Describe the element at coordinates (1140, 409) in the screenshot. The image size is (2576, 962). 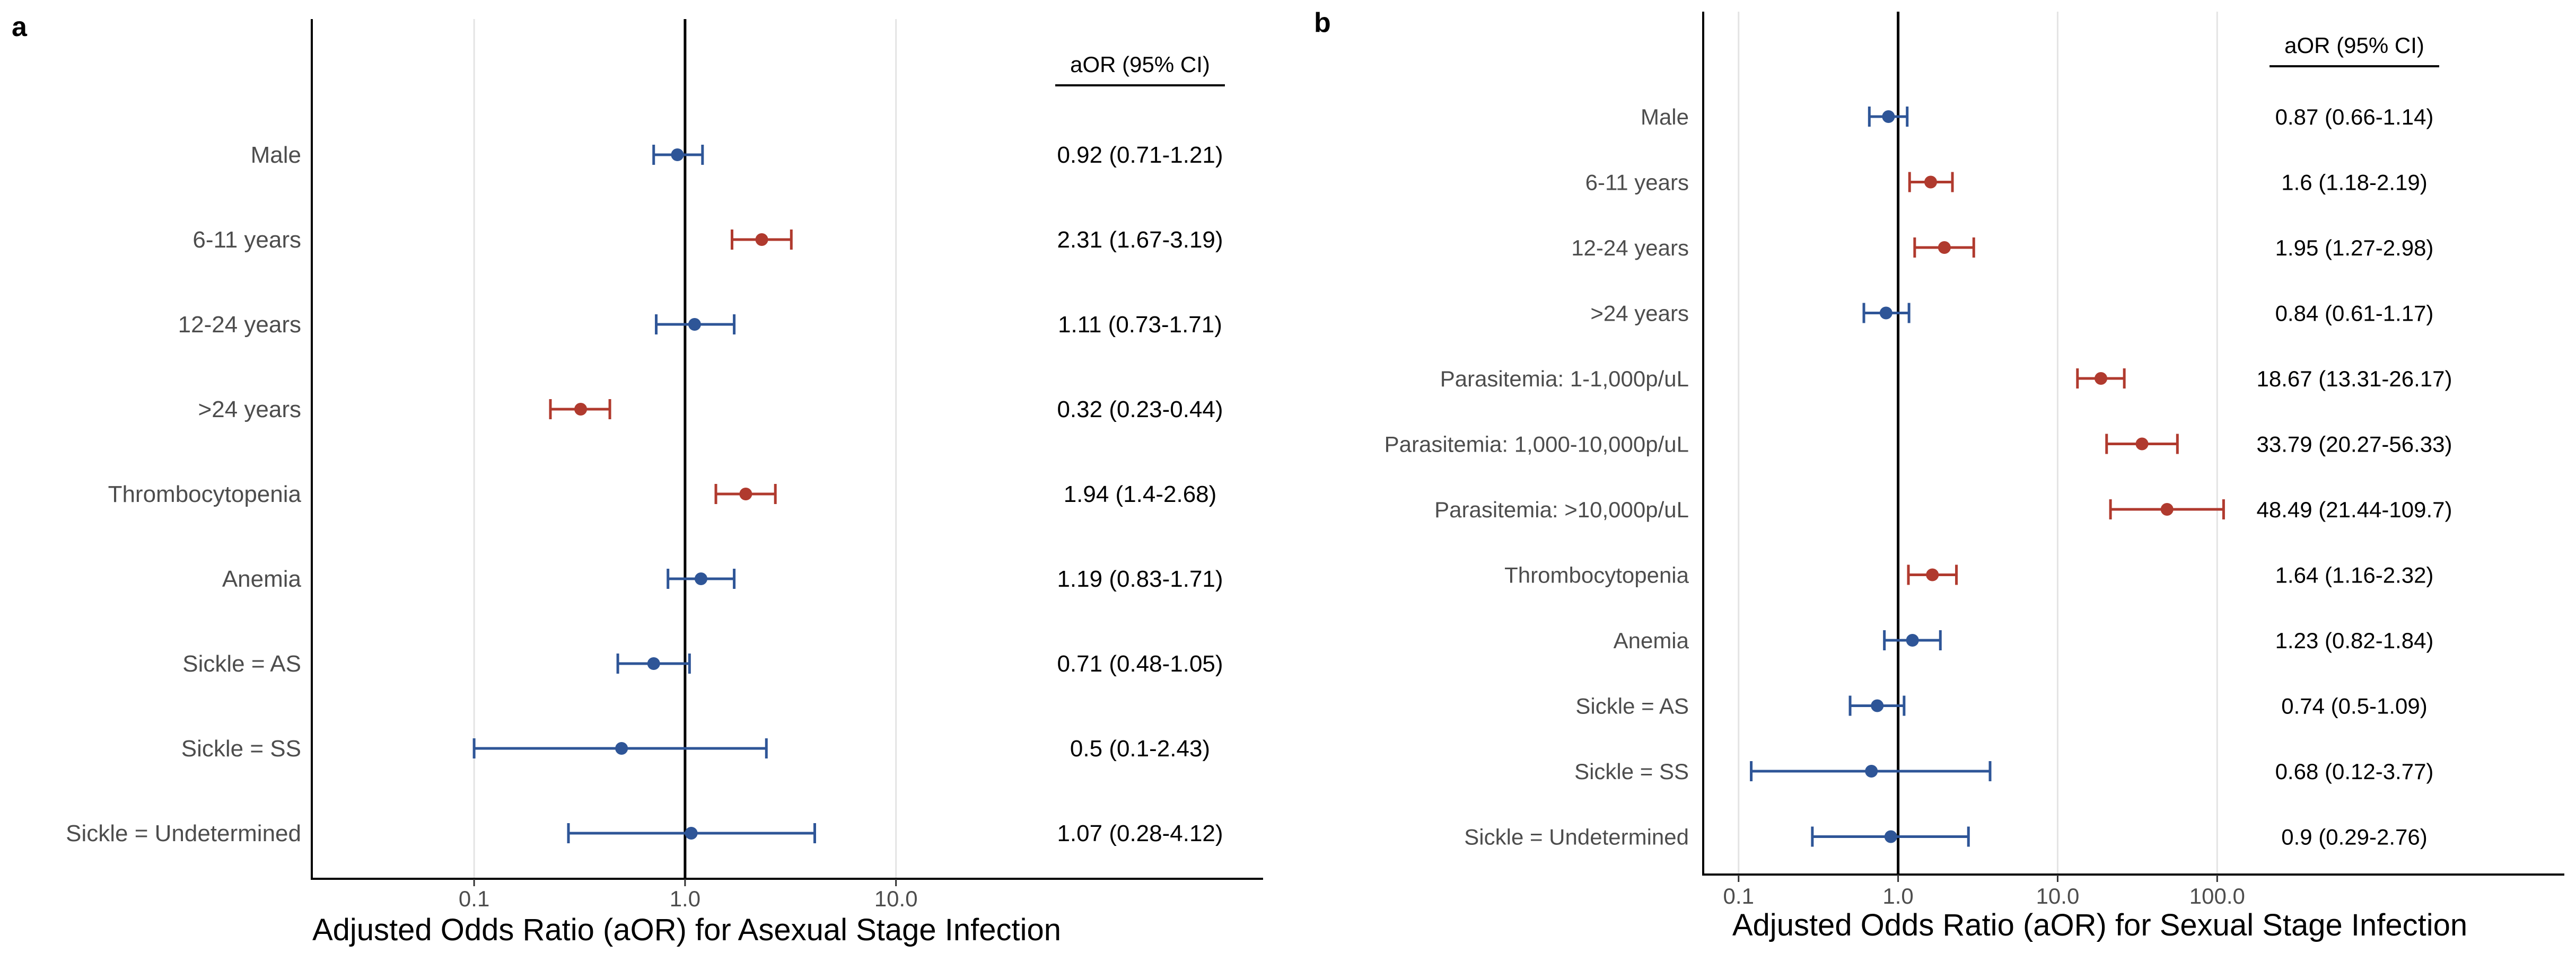
I see `ci-value: 0.32 (0.23-0.44)` at that location.